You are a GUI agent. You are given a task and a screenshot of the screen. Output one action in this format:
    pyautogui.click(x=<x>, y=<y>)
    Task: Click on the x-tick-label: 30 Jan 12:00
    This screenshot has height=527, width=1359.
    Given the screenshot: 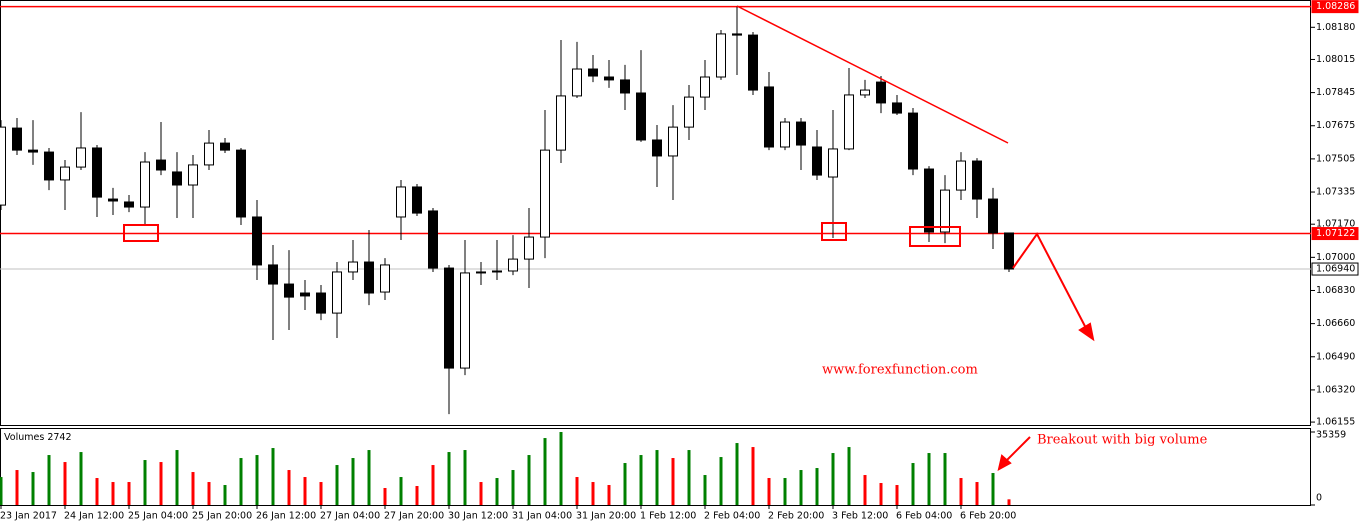 What is the action you would take?
    pyautogui.click(x=478, y=516)
    